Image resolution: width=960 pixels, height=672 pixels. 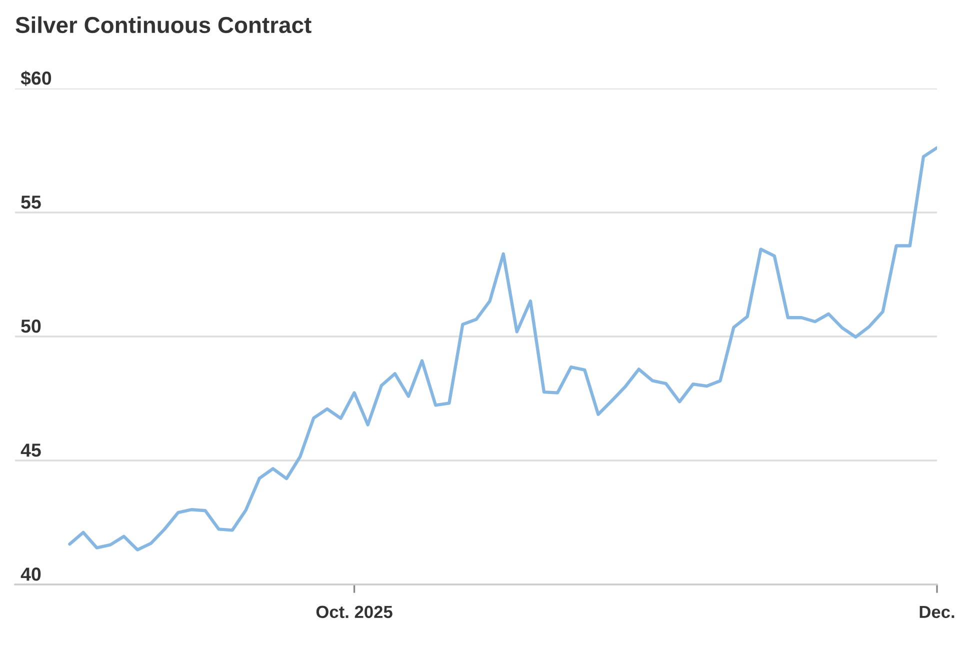 What do you see at coordinates (30, 450) in the screenshot?
I see `y-tick-label: 45` at bounding box center [30, 450].